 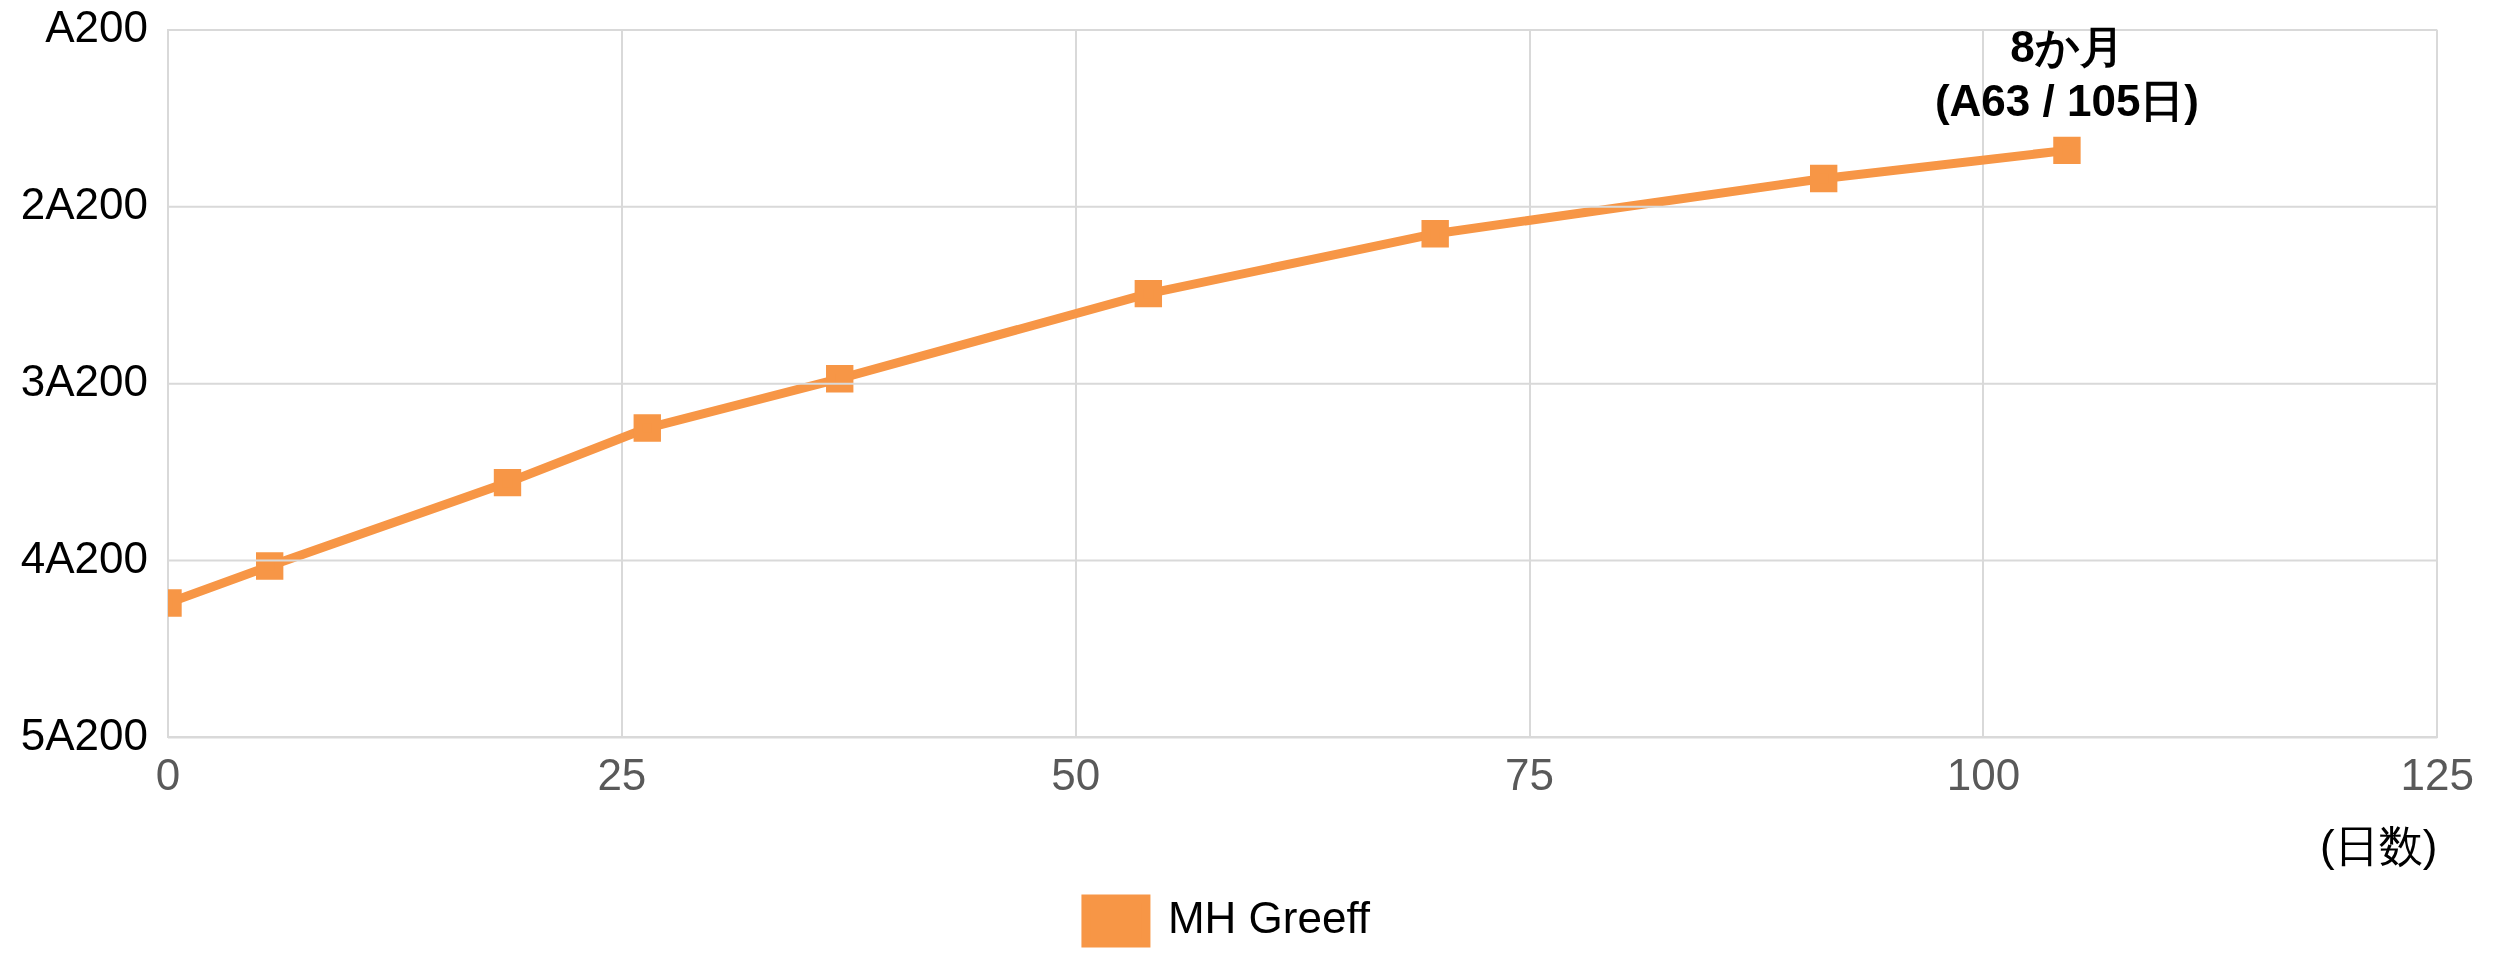 I want to click on x-tick-label: 0, so click(x=168, y=774).